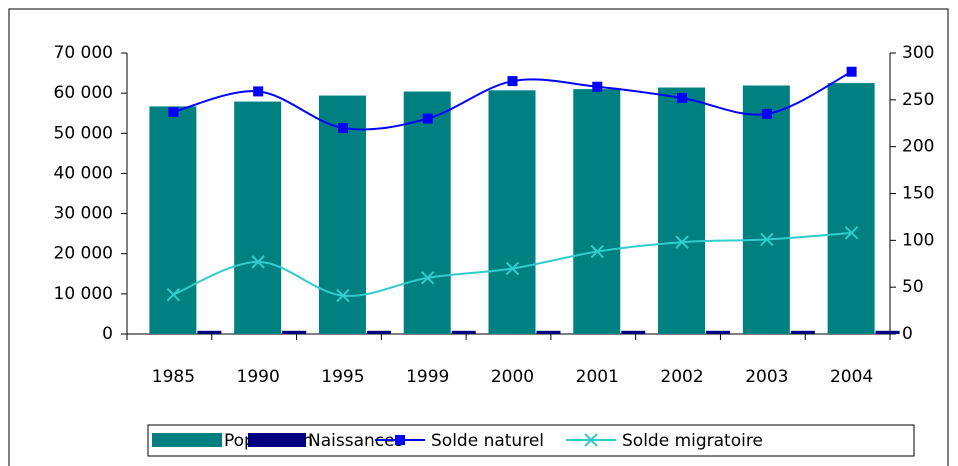  What do you see at coordinates (918, 100) in the screenshot?
I see `y2-tick-label: 250` at bounding box center [918, 100].